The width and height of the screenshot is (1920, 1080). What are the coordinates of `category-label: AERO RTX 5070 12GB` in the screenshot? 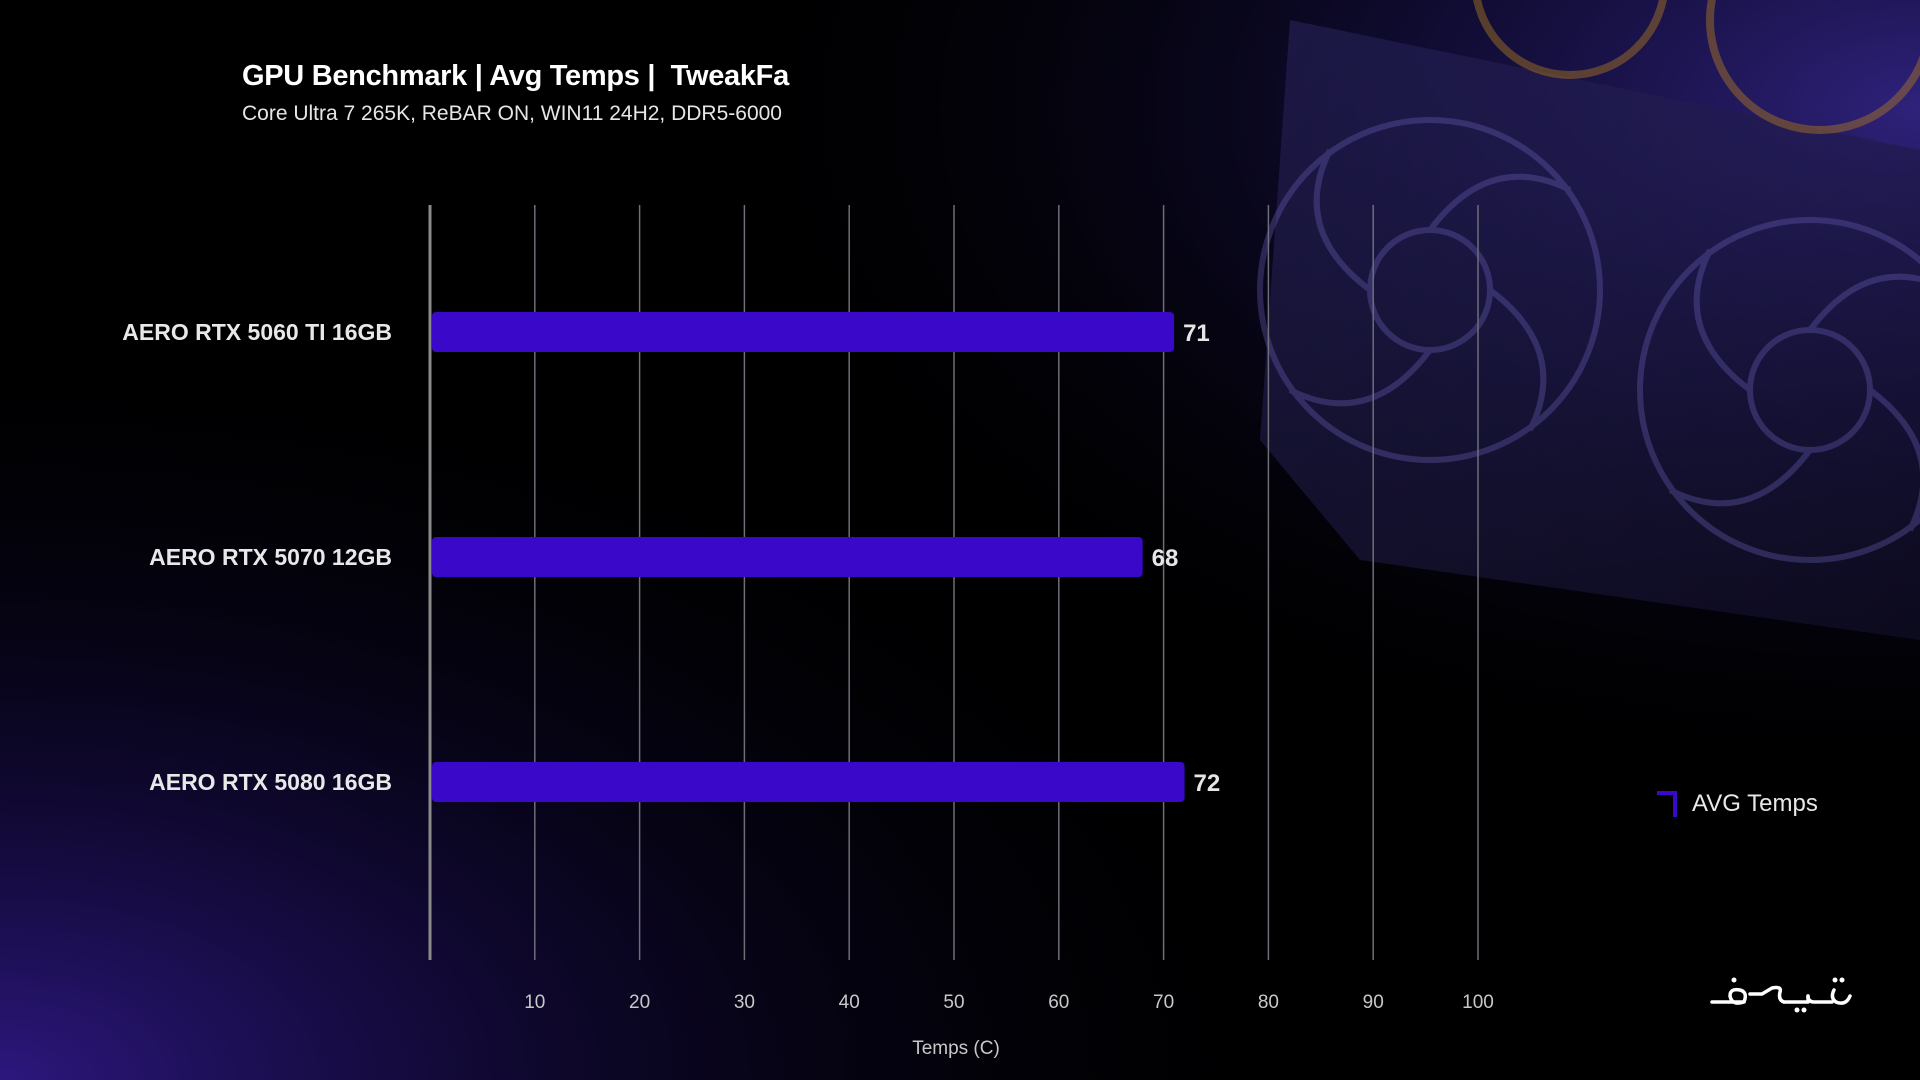 It's located at (270, 557).